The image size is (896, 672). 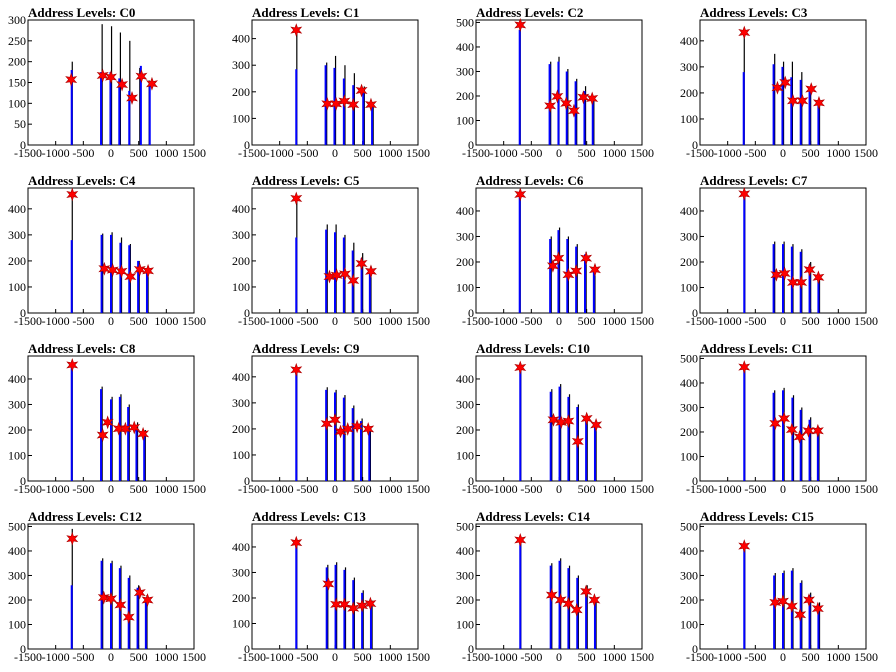 I want to click on chart-title: Address Levels: C10, so click(x=533, y=348).